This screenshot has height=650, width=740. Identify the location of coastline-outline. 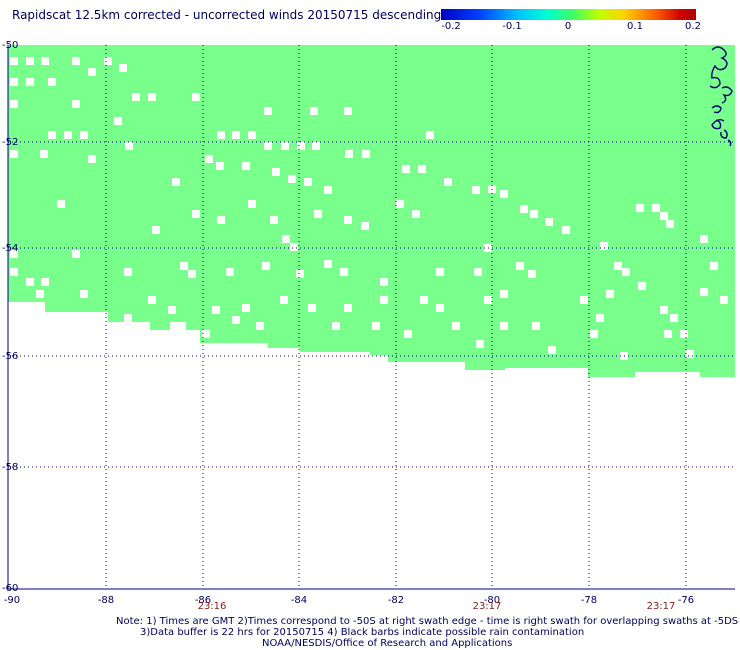
(721, 96).